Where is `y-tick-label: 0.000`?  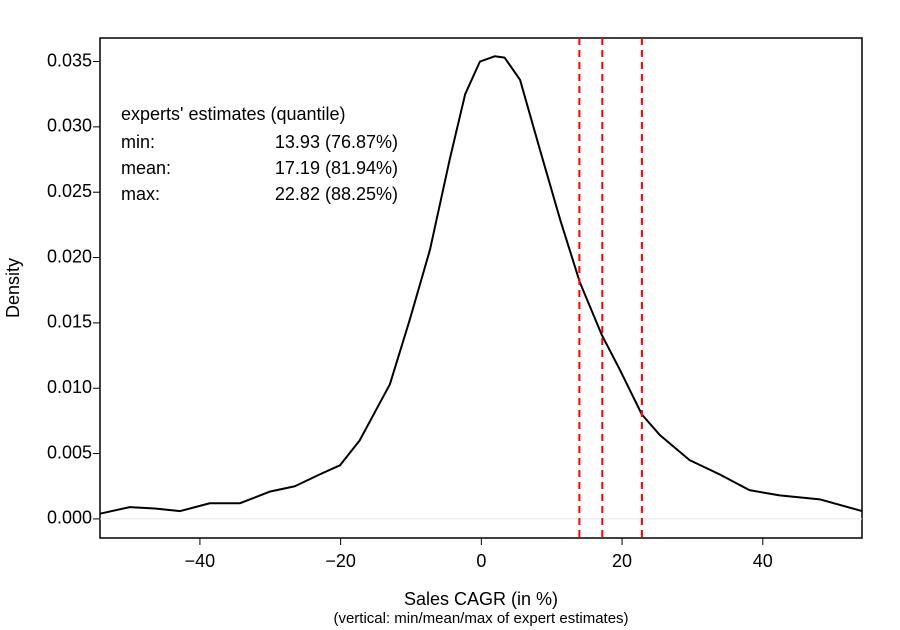
y-tick-label: 0.000 is located at coordinates (69, 518).